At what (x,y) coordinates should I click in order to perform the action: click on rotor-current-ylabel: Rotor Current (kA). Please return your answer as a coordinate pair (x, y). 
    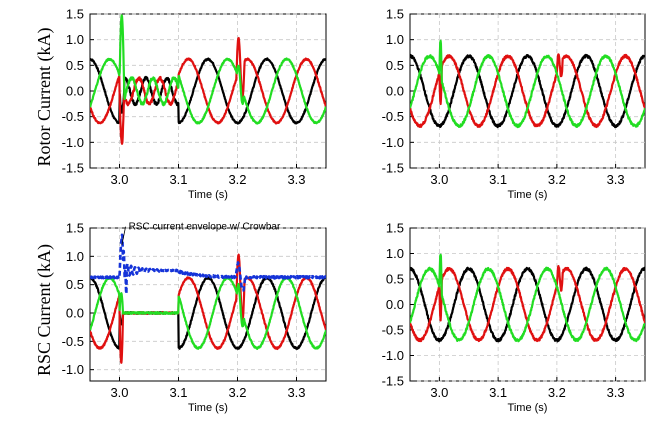
    Looking at the image, I should click on (44, 97).